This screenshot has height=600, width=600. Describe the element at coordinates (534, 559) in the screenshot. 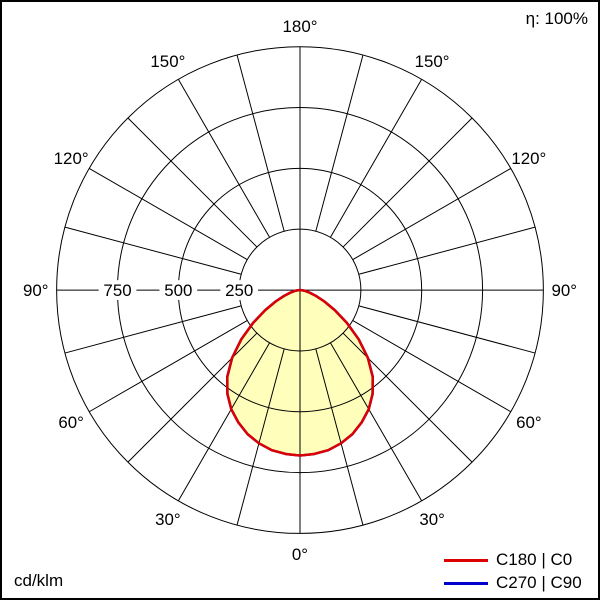

I see `legend-label-c0: C180 | C0` at that location.